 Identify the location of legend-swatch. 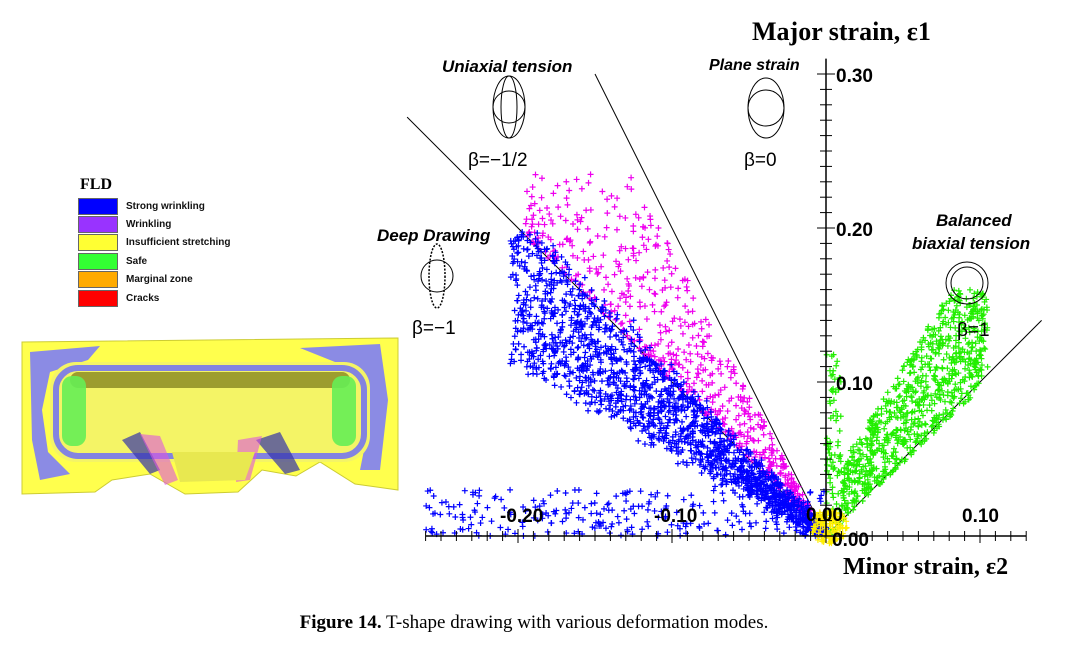
(98, 225).